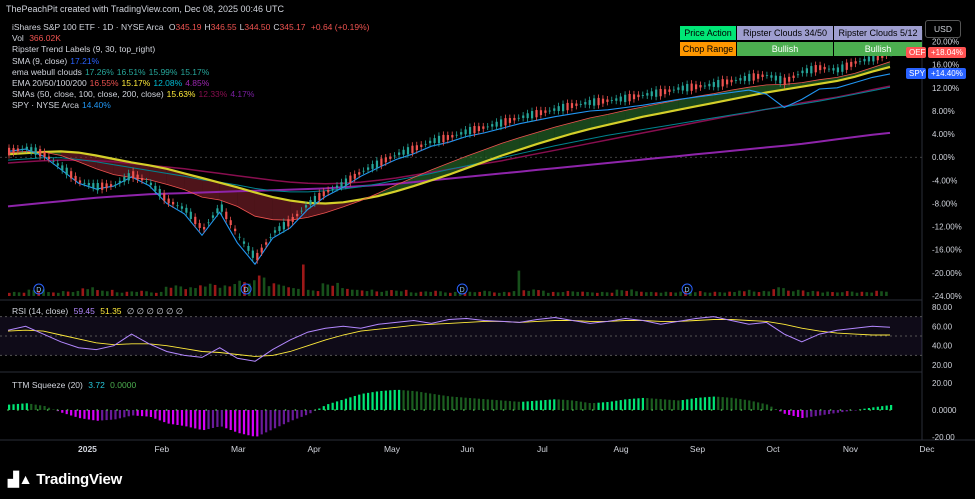 The width and height of the screenshot is (975, 499). What do you see at coordinates (84, 49) in the screenshot?
I see `indicator-name: Ripster Trend Labels (9, 30, top_right)` at bounding box center [84, 49].